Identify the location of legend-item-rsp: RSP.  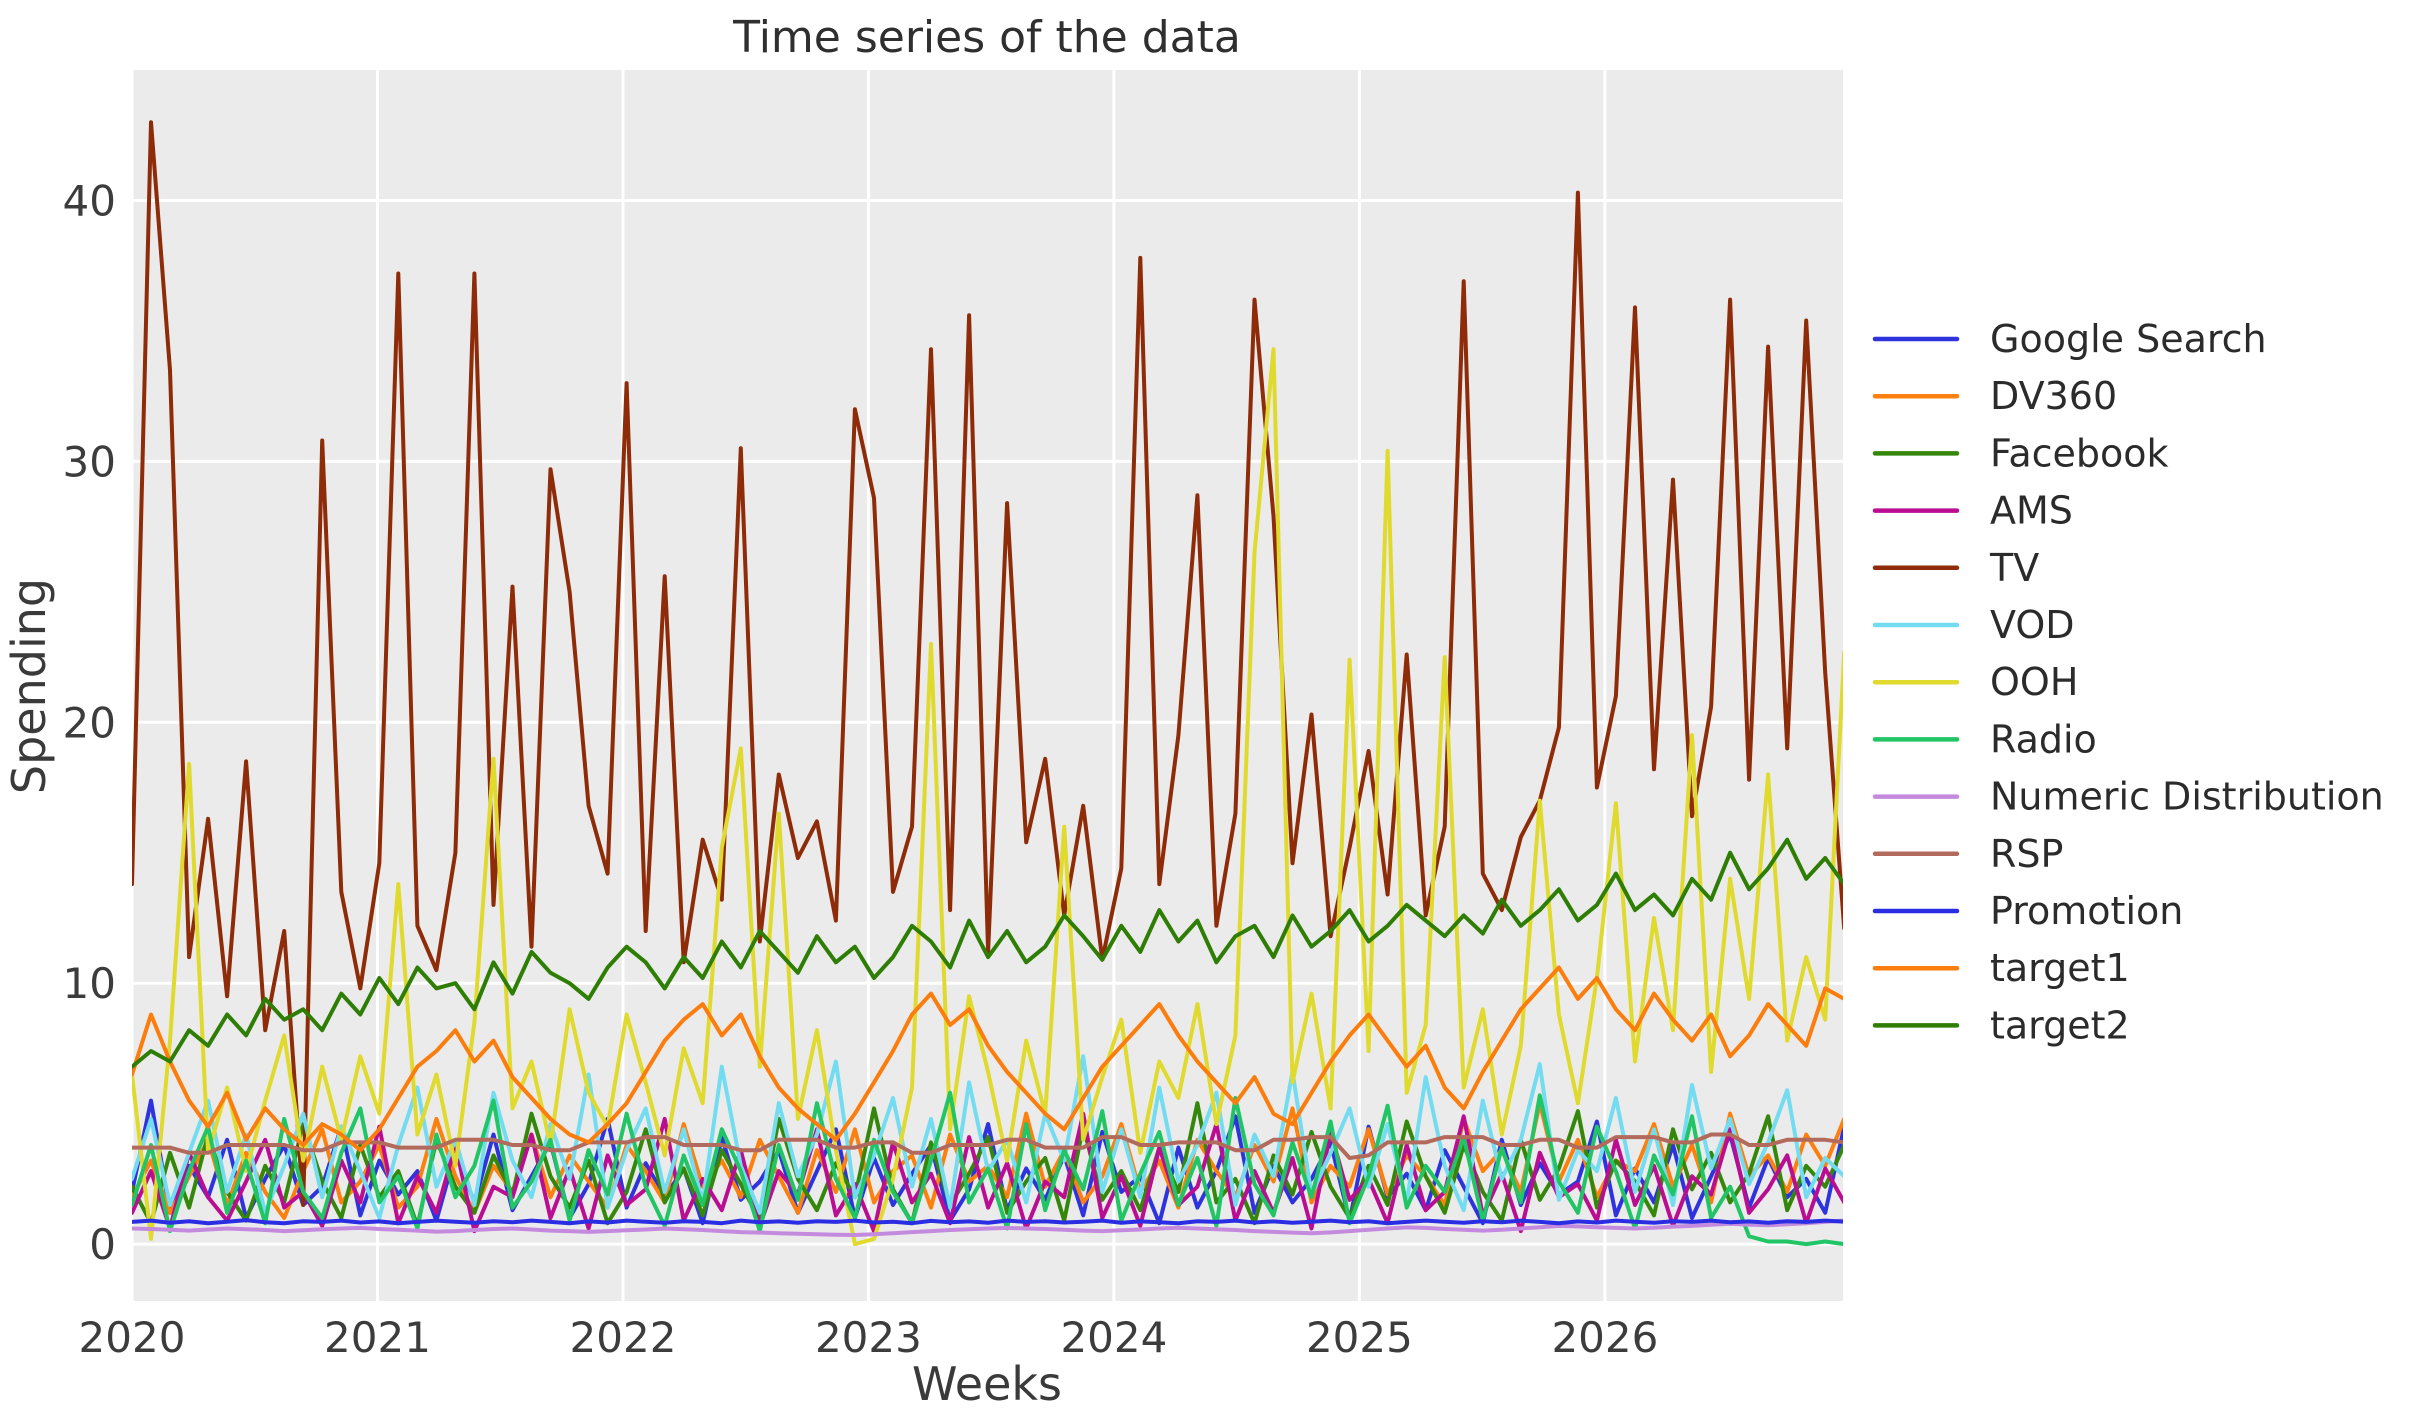
(1967, 854).